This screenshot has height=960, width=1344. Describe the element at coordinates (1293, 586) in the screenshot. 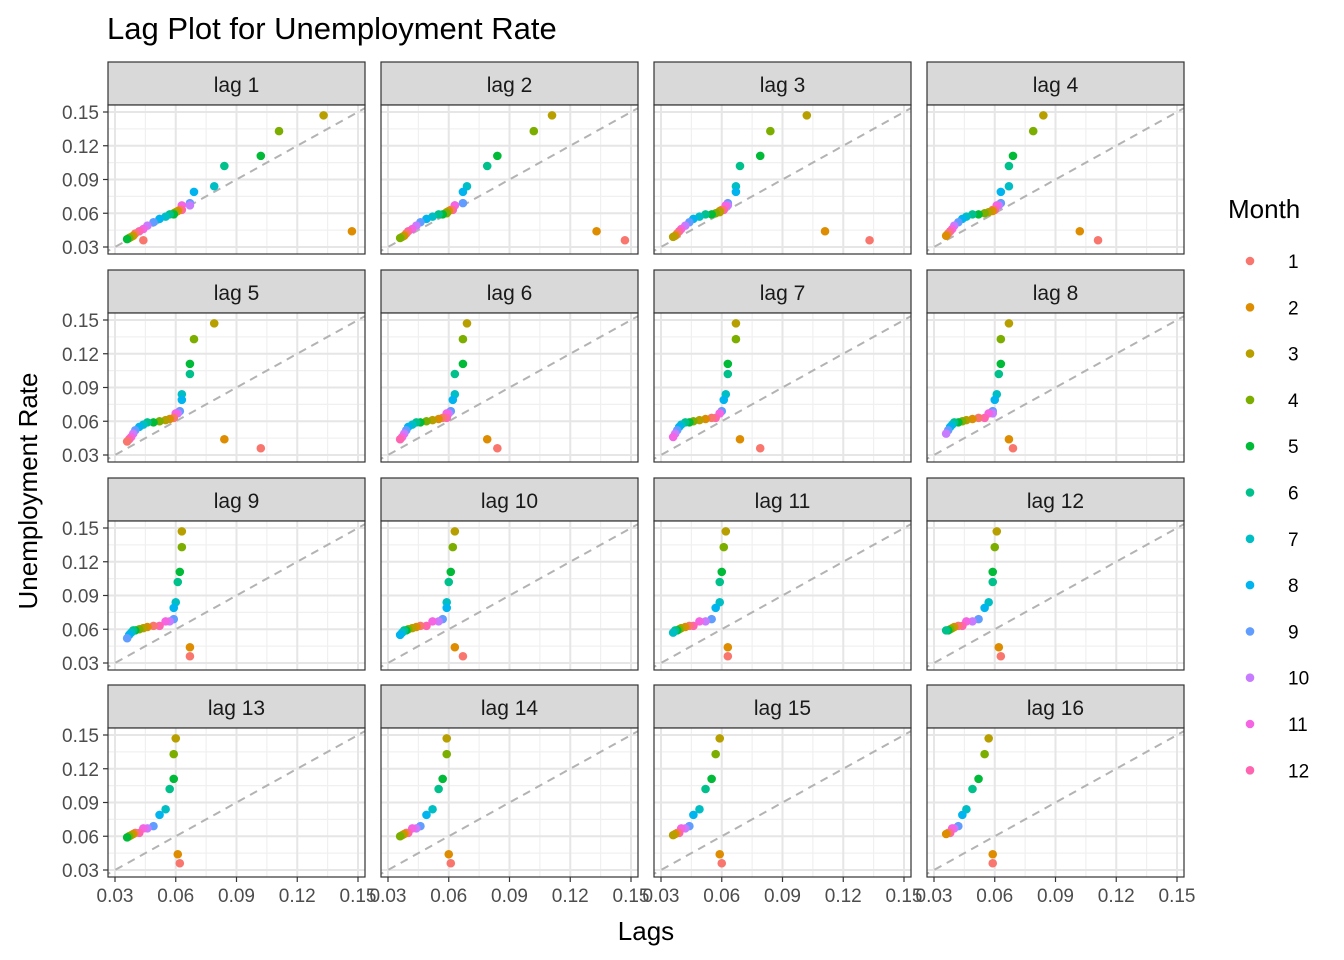

I see `legend-label: 8` at that location.